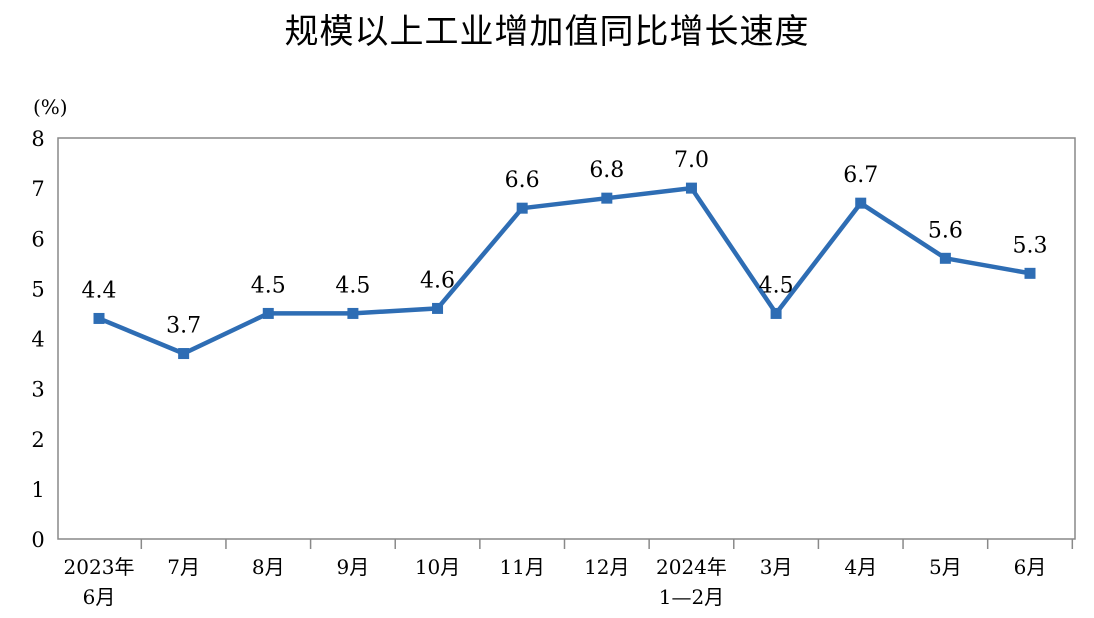  Describe the element at coordinates (37, 139) in the screenshot. I see `y-tick-label: 8` at that location.